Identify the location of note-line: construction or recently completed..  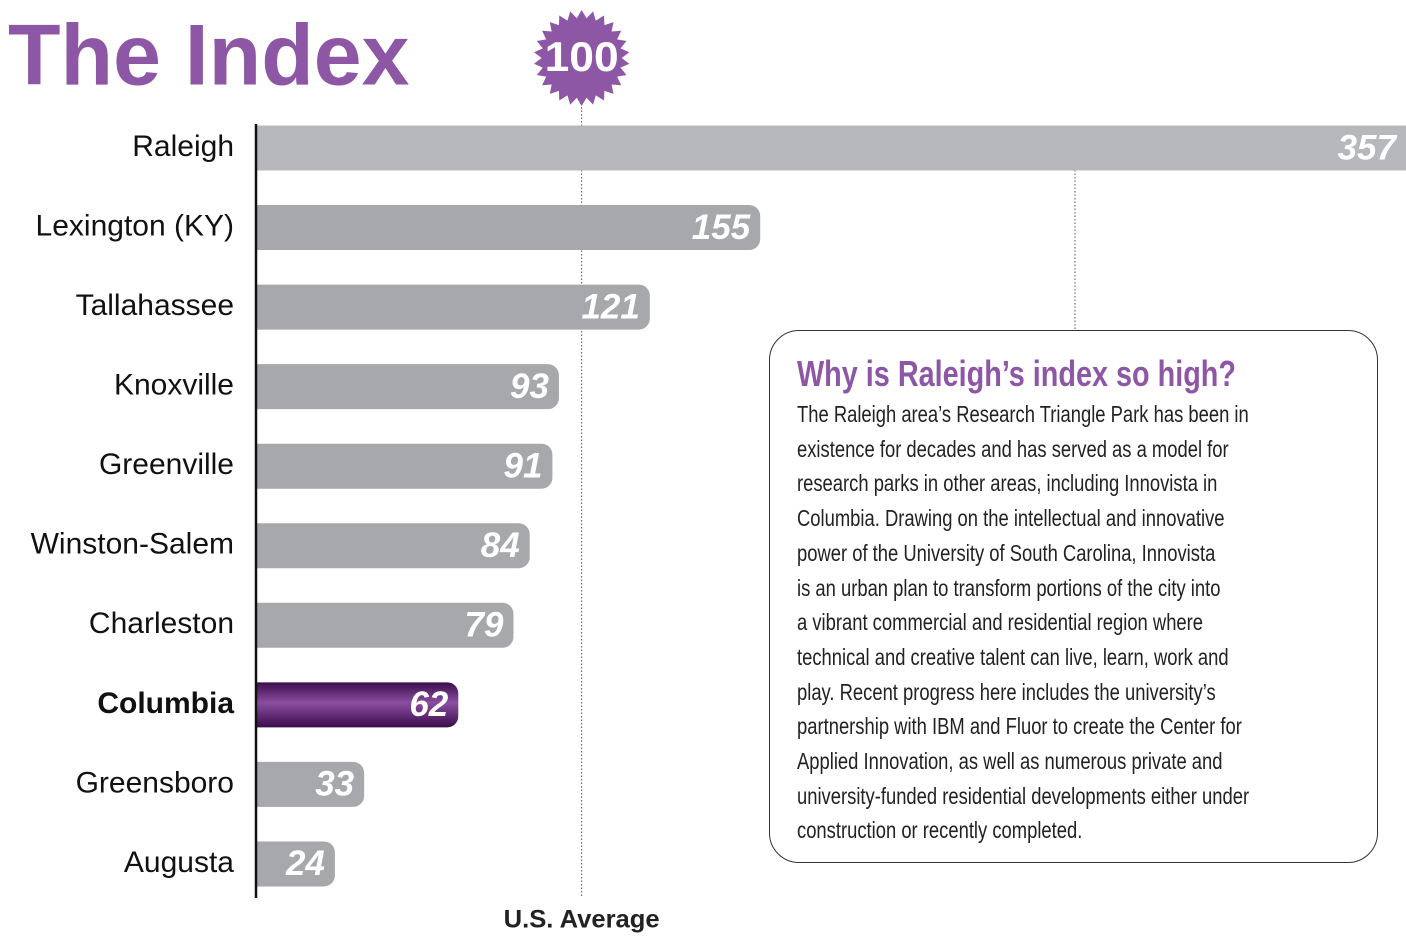
(940, 830).